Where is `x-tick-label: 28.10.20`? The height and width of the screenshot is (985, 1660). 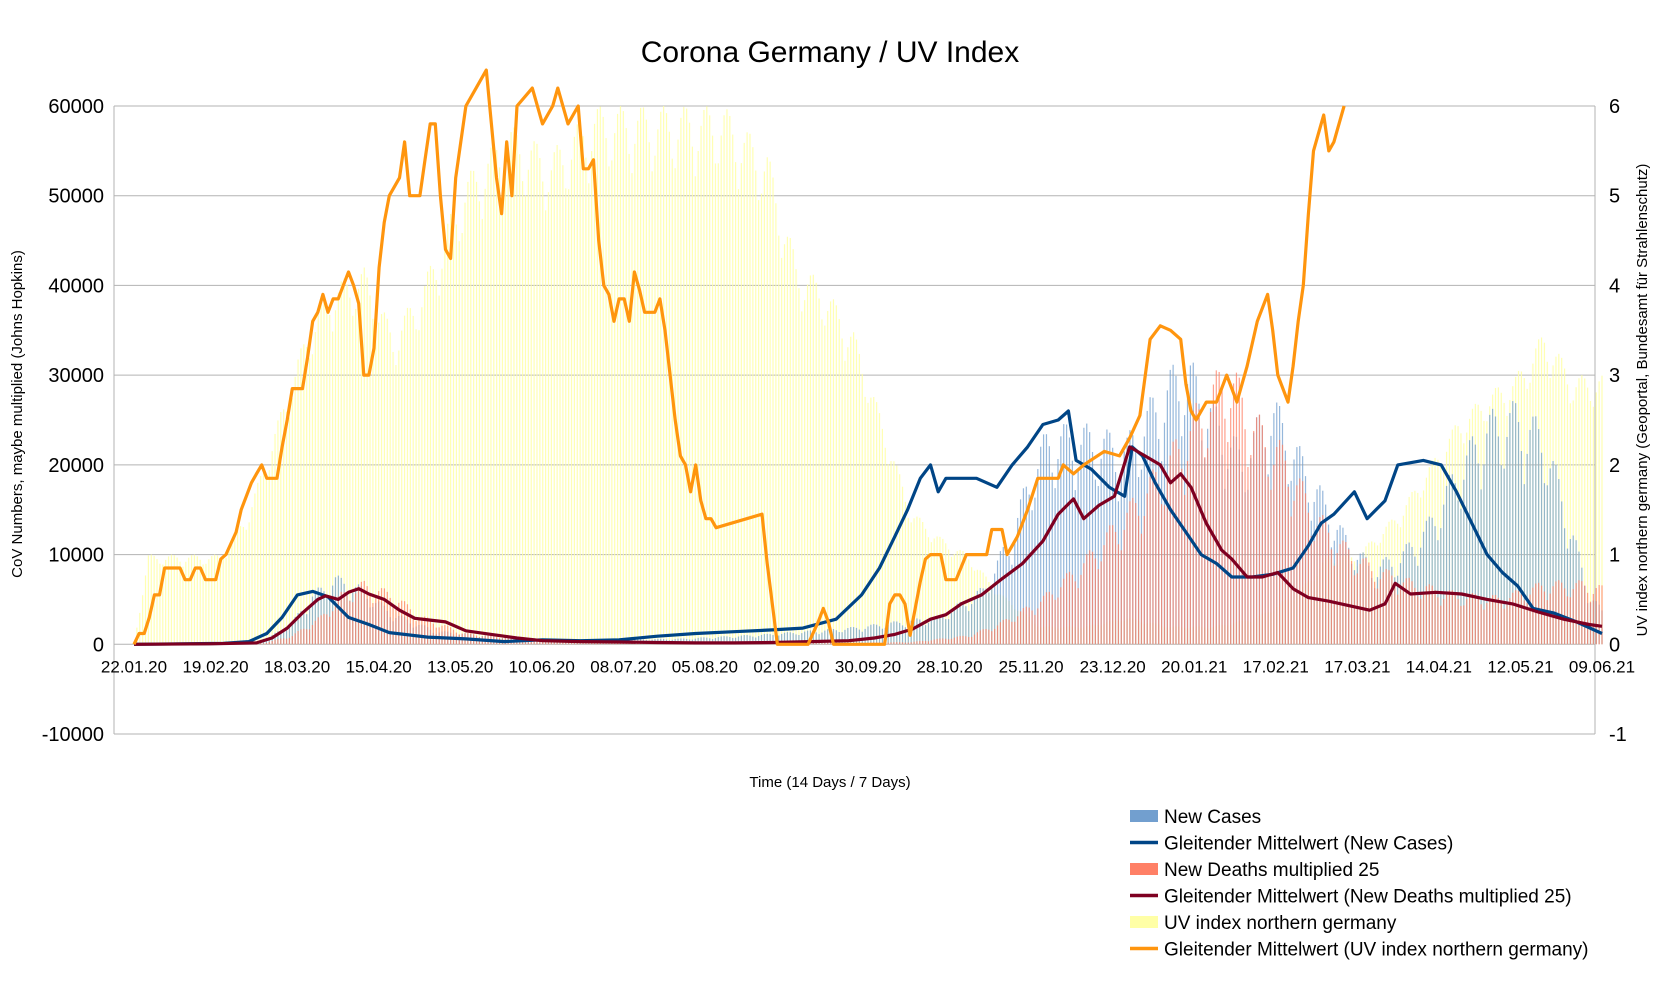
x-tick-label: 28.10.20 is located at coordinates (949, 666).